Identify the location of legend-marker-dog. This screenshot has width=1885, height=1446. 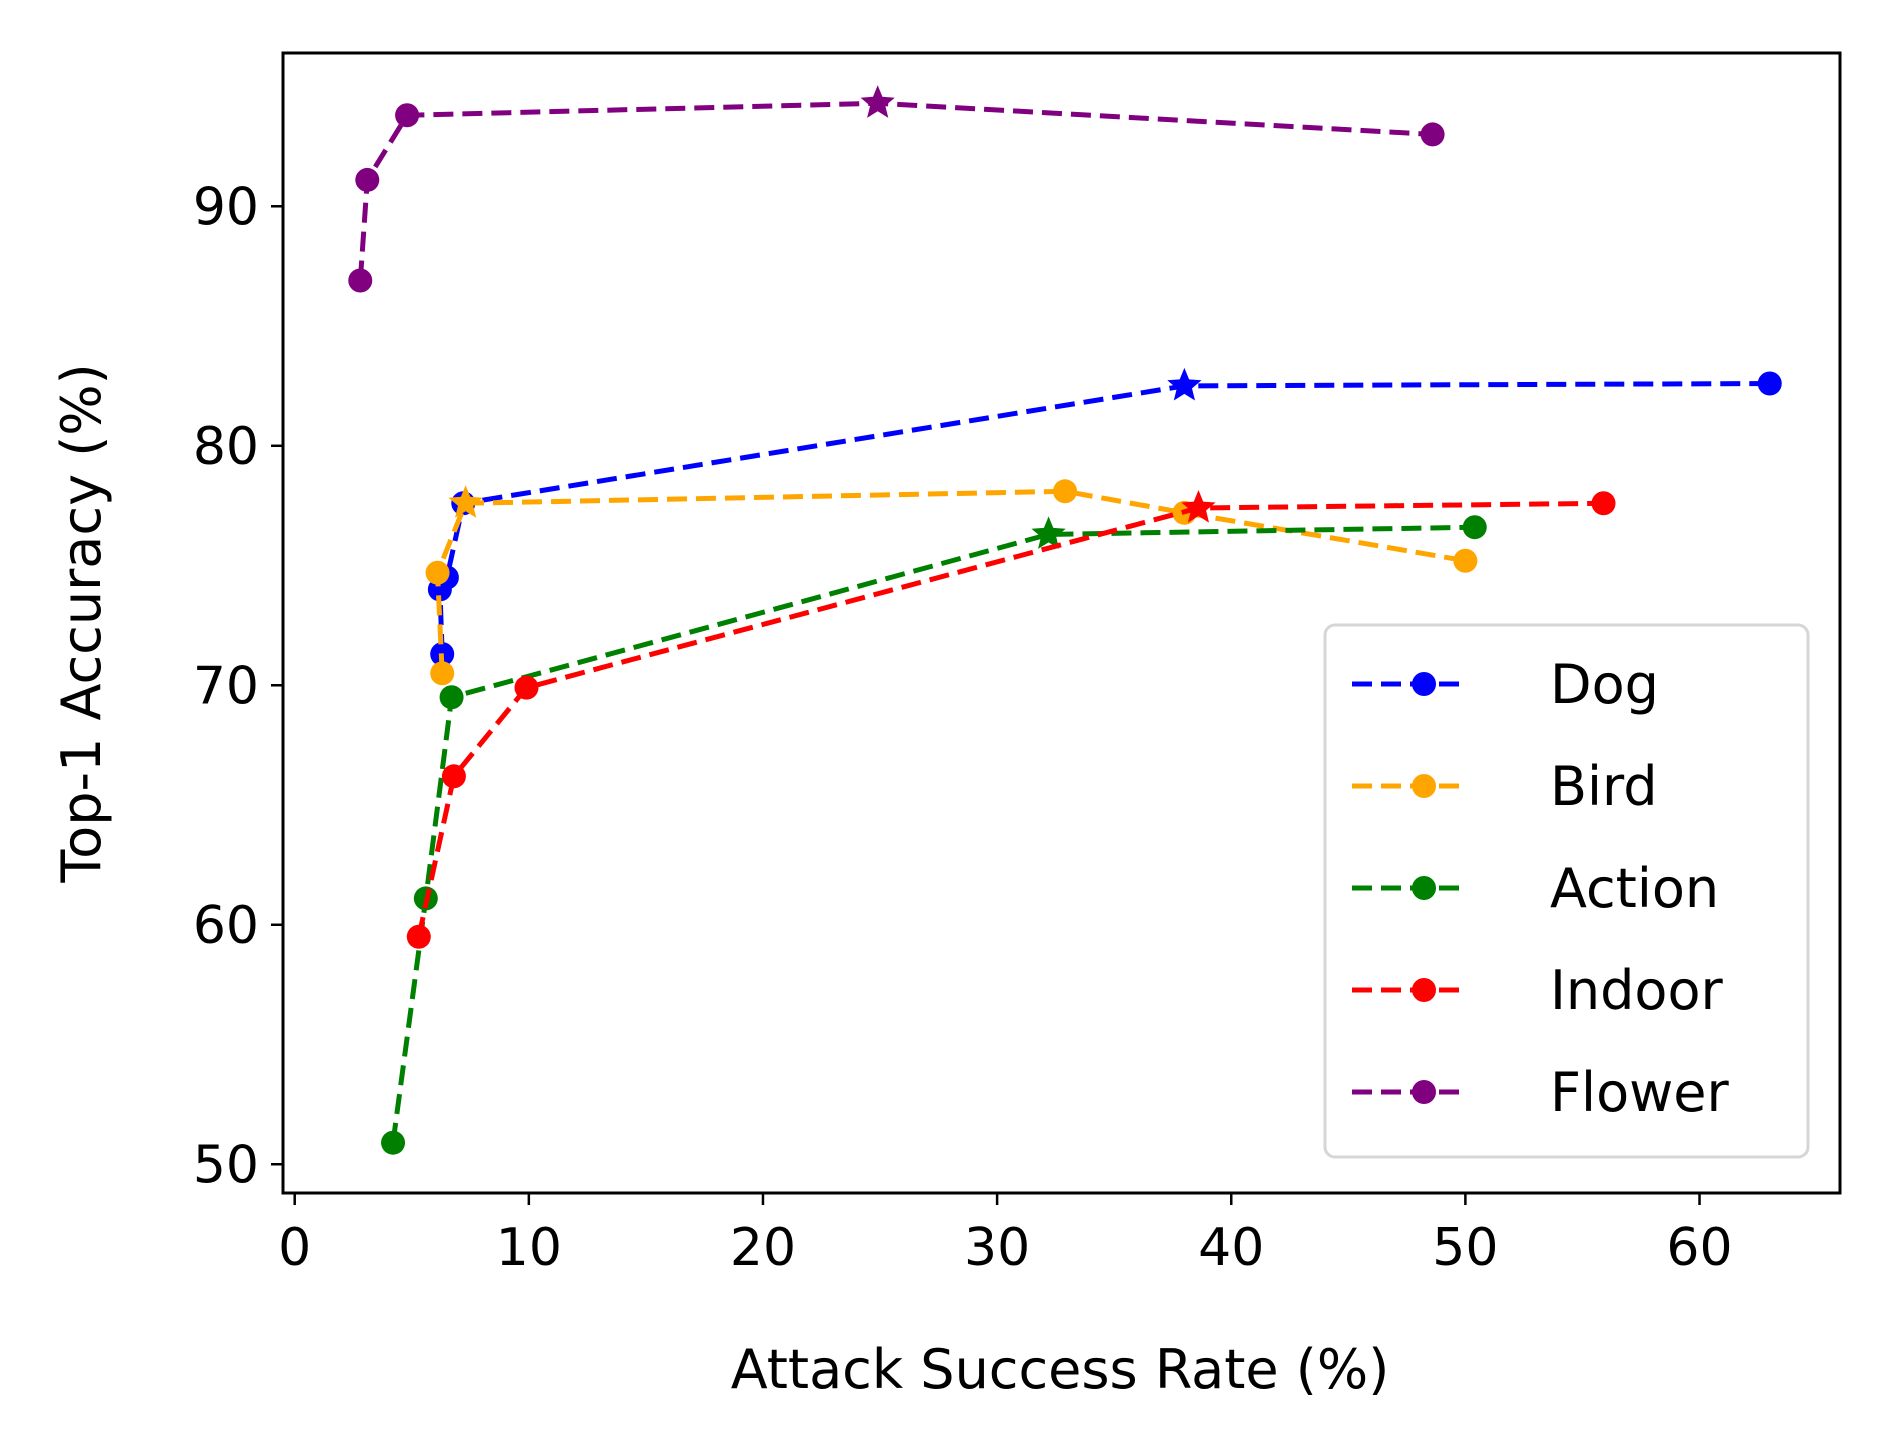
(1424, 684).